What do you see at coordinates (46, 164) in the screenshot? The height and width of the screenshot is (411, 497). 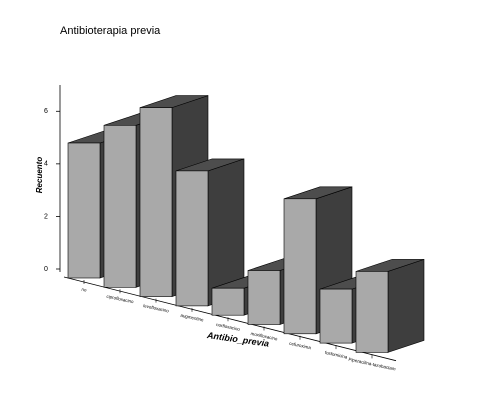 I see `y-tick-label: 4` at bounding box center [46, 164].